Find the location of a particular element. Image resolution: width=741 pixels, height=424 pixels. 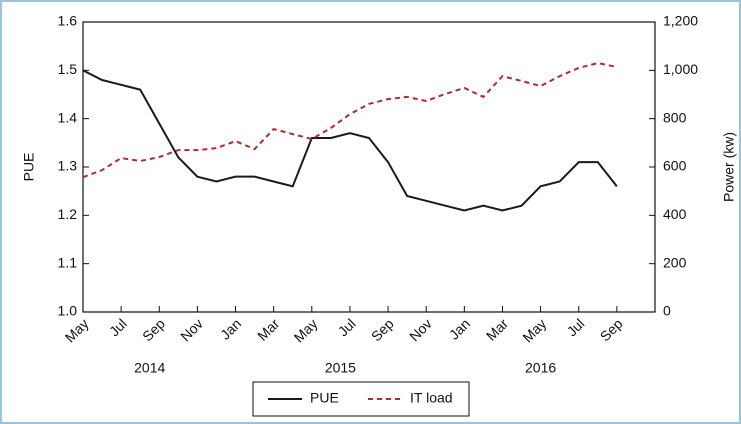

y-tick-label: 1.3 is located at coordinates (68, 166).